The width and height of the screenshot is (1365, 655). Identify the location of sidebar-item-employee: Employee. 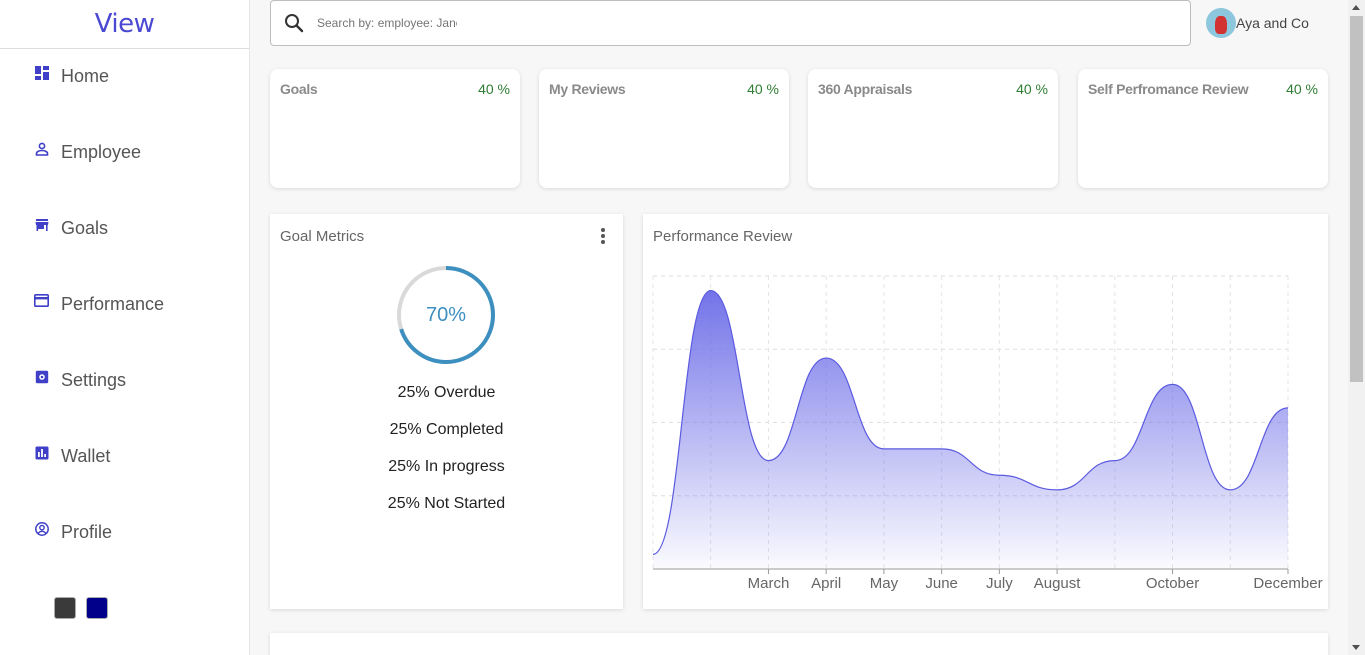
(87, 152).